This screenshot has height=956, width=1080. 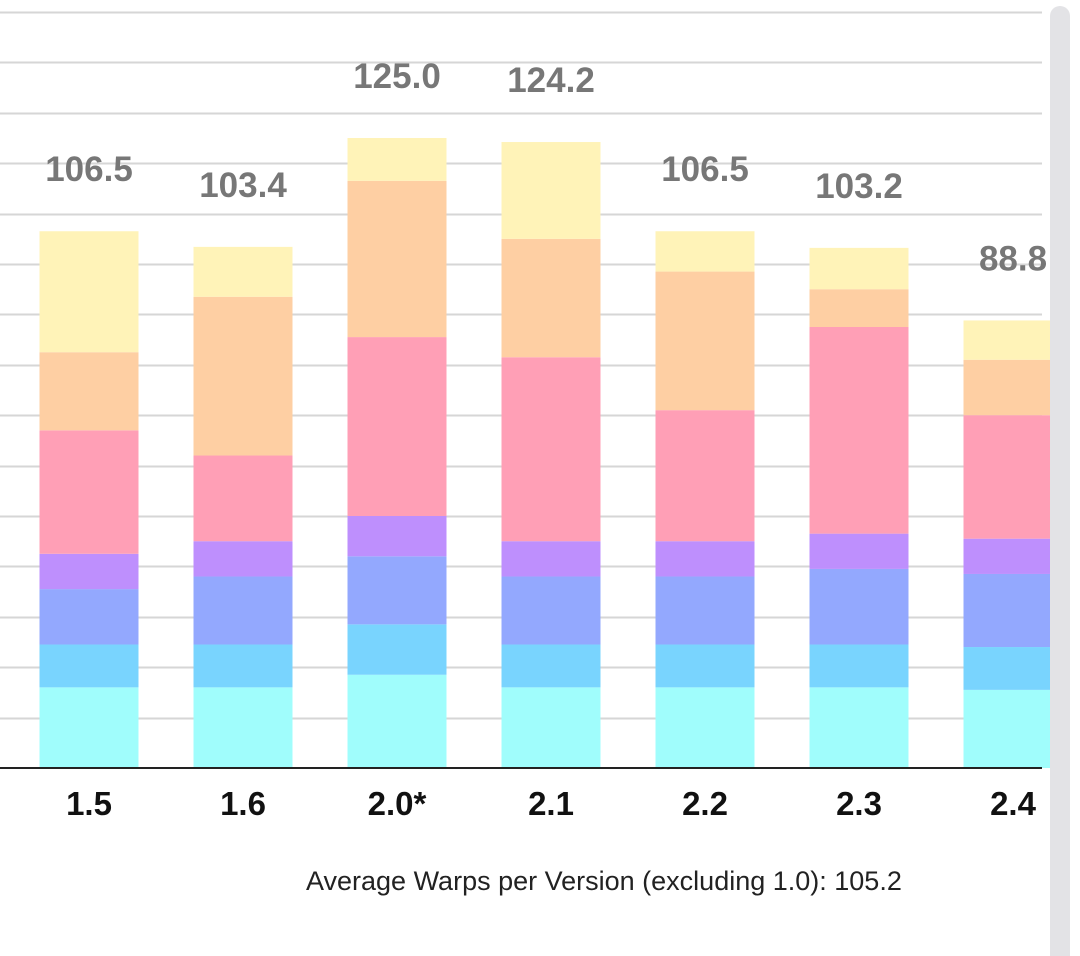 I want to click on total-label: 88.8, so click(x=1013, y=258).